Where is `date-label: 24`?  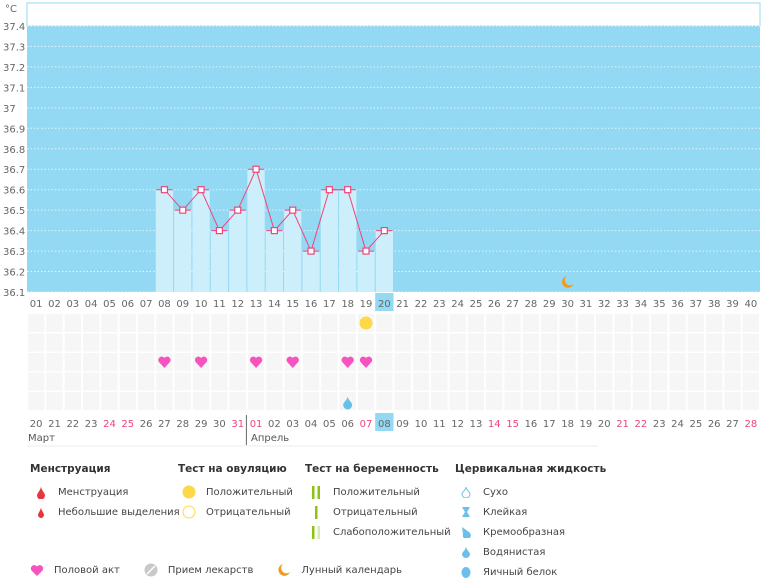
date-label: 24 is located at coordinates (109, 424).